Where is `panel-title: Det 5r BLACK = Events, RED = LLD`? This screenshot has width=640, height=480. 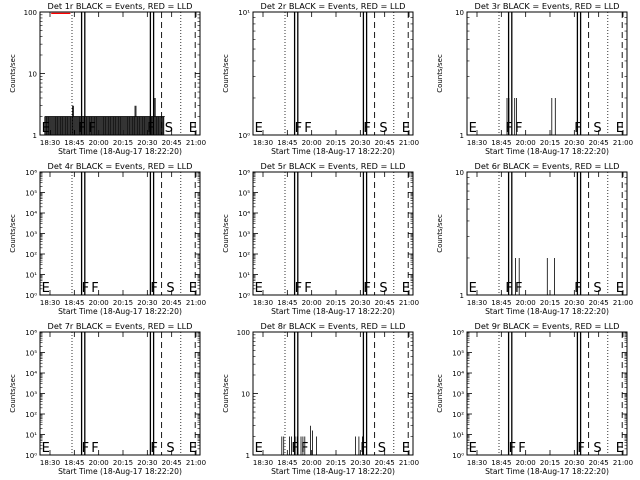
panel-title: Det 5r BLACK = Events, RED = LLD is located at coordinates (333, 166).